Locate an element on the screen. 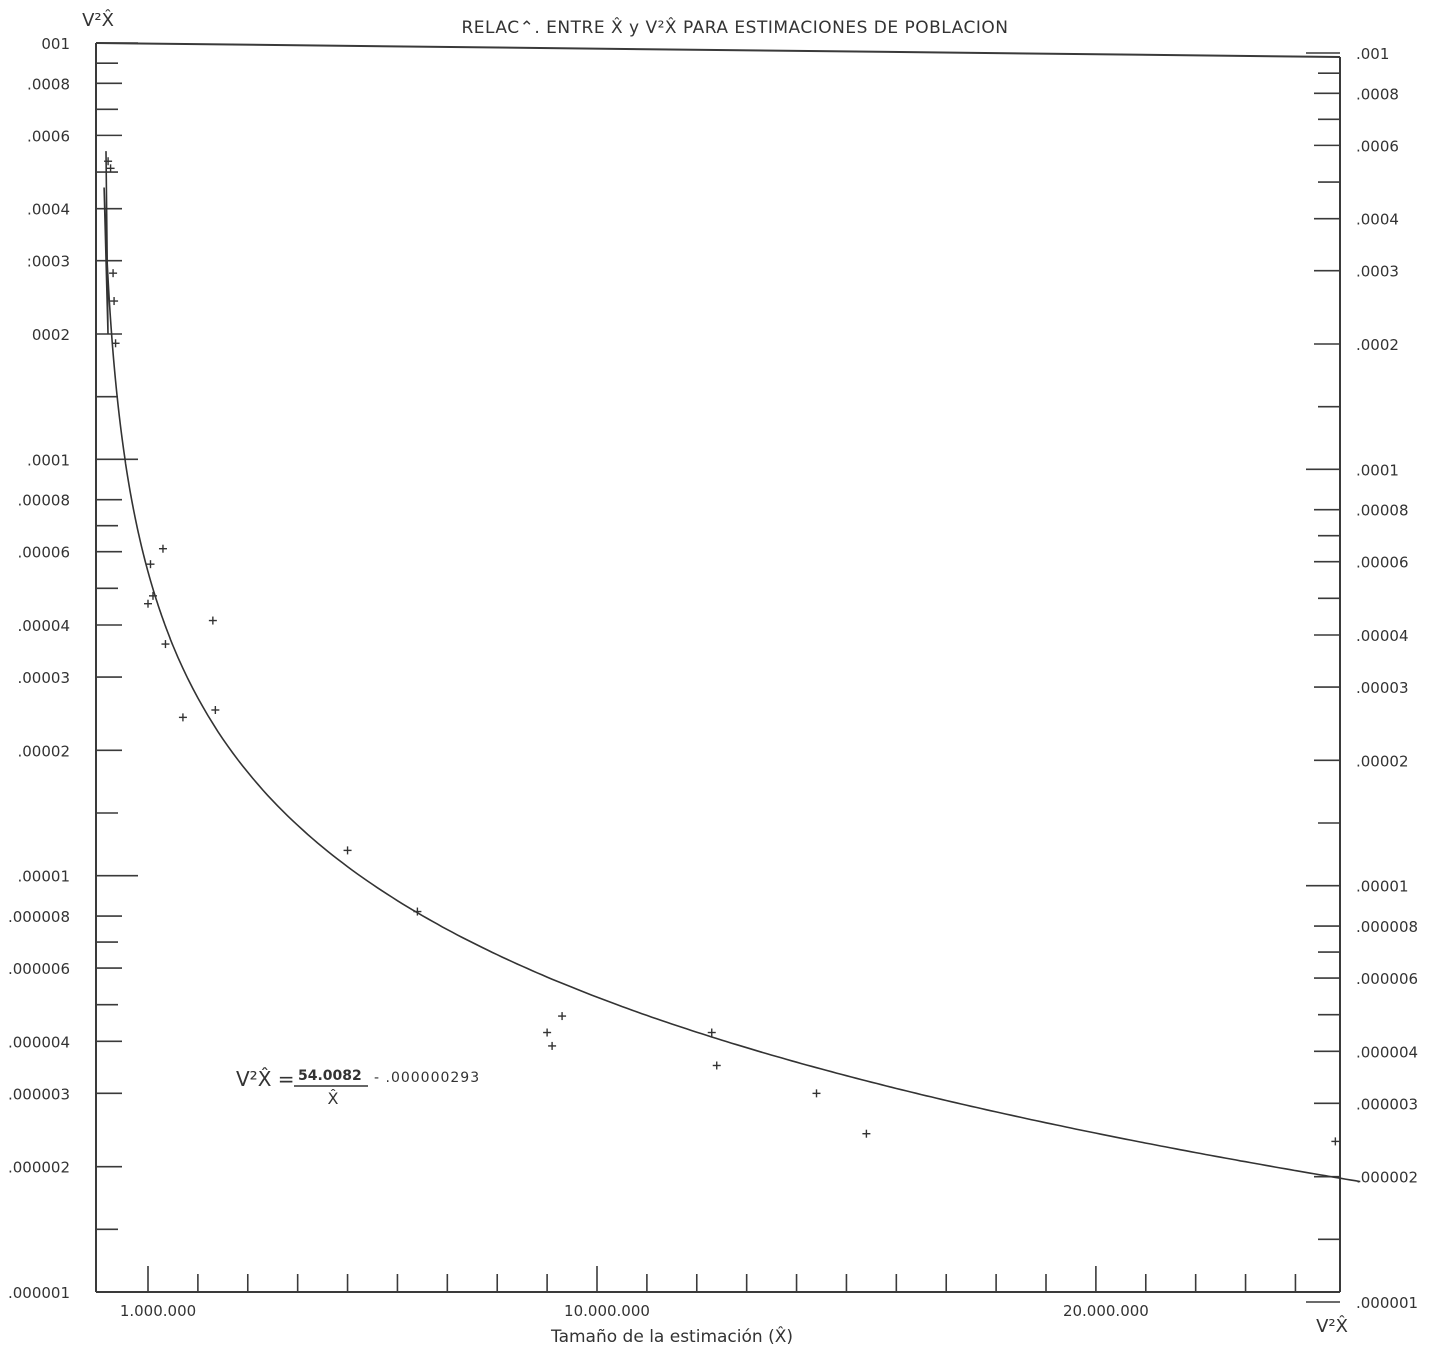 Image resolution: width=1435 pixels, height=1354 pixels. y-tick-label-right: .0006 is located at coordinates (1377, 146).